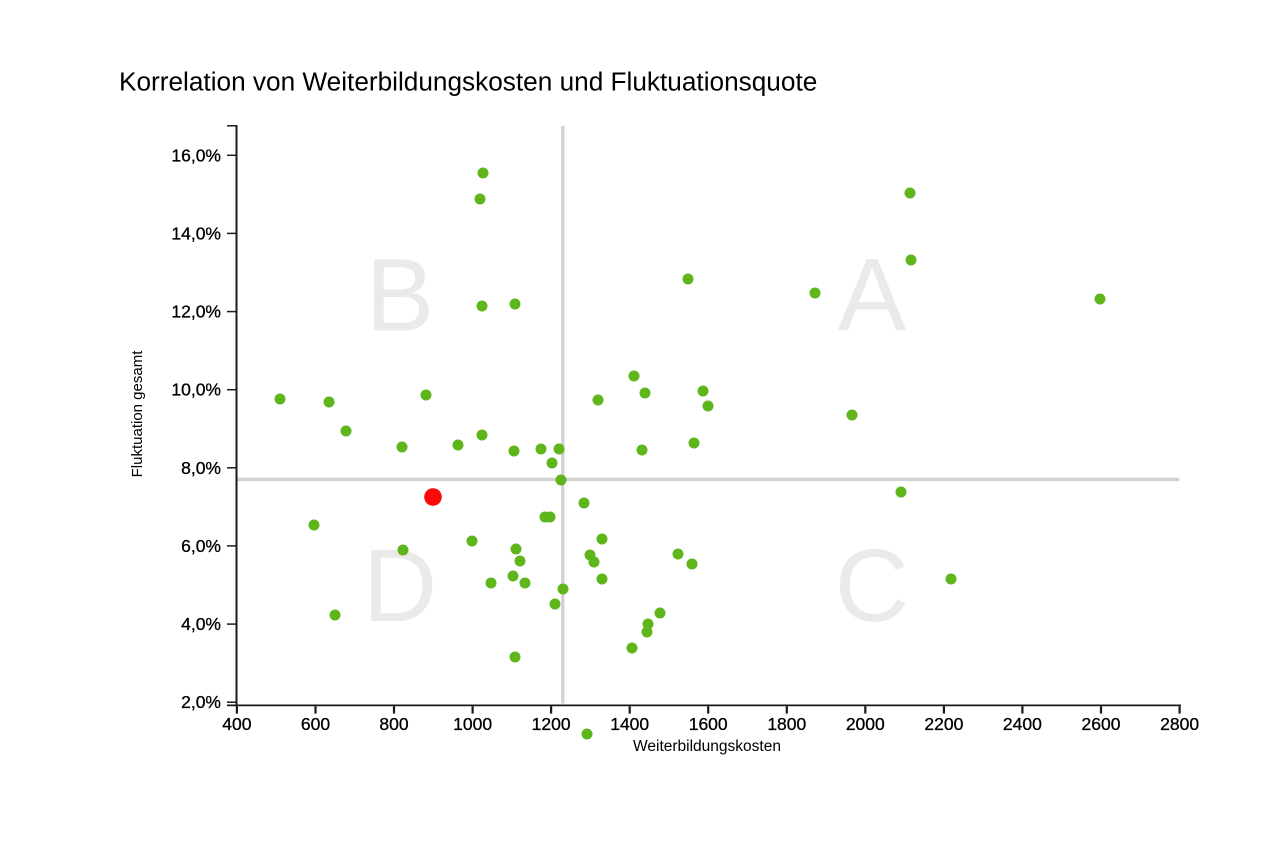 This screenshot has height=846, width=1280. I want to click on svg-text: 600, so click(315, 724).